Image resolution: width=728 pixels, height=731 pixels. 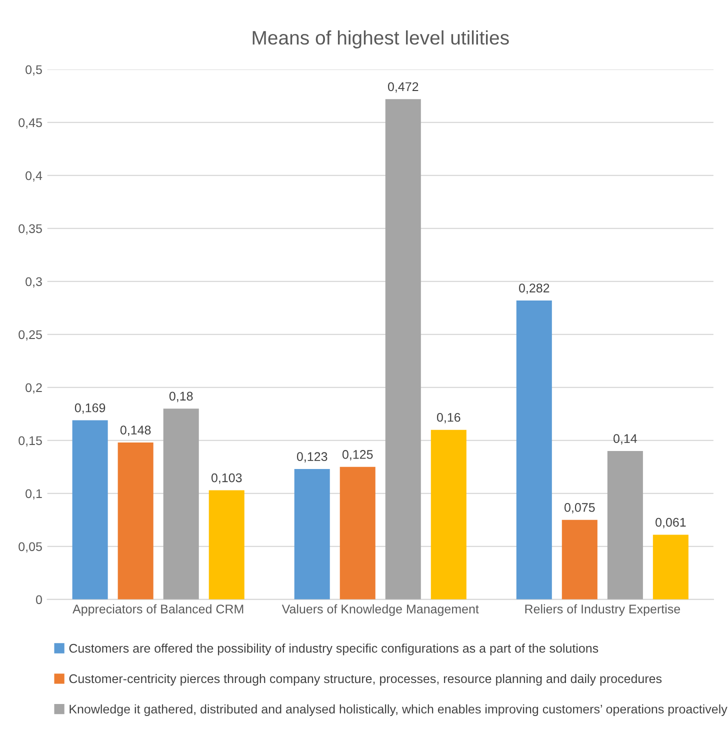 What do you see at coordinates (671, 523) in the screenshot?
I see `data-label: 0,061` at bounding box center [671, 523].